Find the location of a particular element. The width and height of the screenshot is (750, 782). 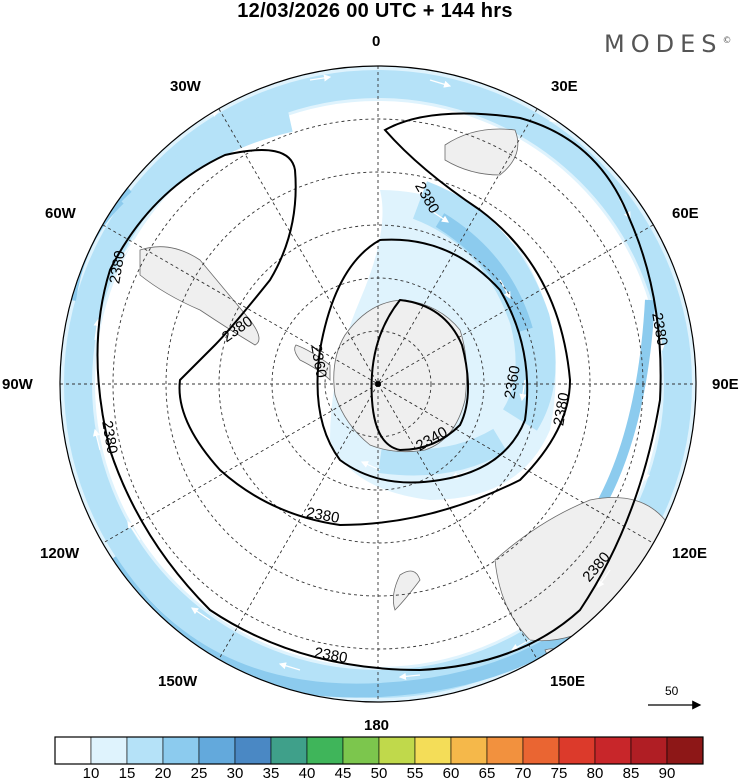

colorbar-label: 45 is located at coordinates (343, 773).